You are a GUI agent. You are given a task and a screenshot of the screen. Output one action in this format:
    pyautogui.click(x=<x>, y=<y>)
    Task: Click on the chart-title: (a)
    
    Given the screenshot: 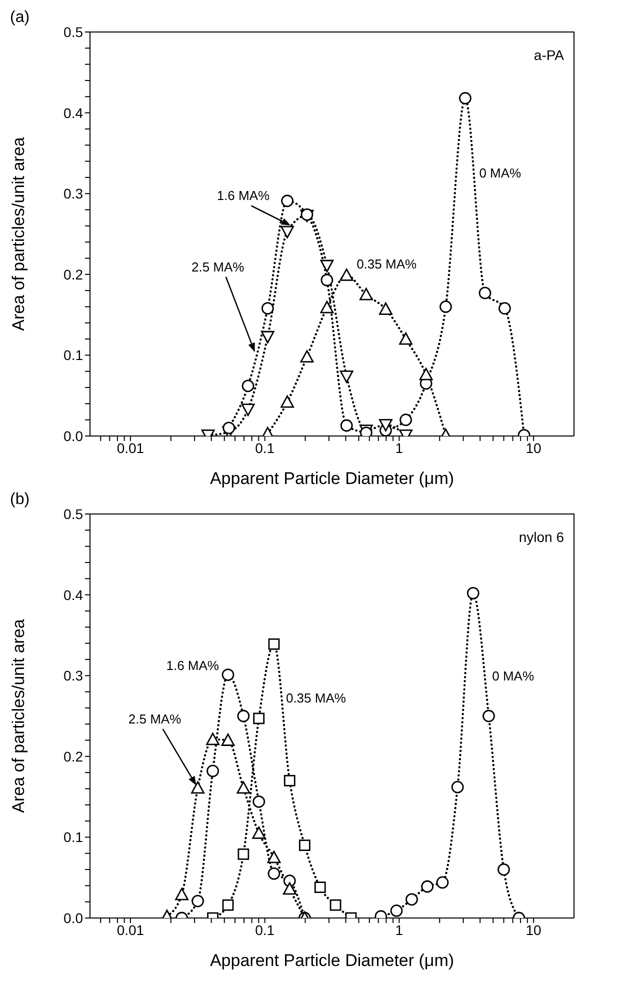 What is the action you would take?
    pyautogui.click(x=20, y=17)
    